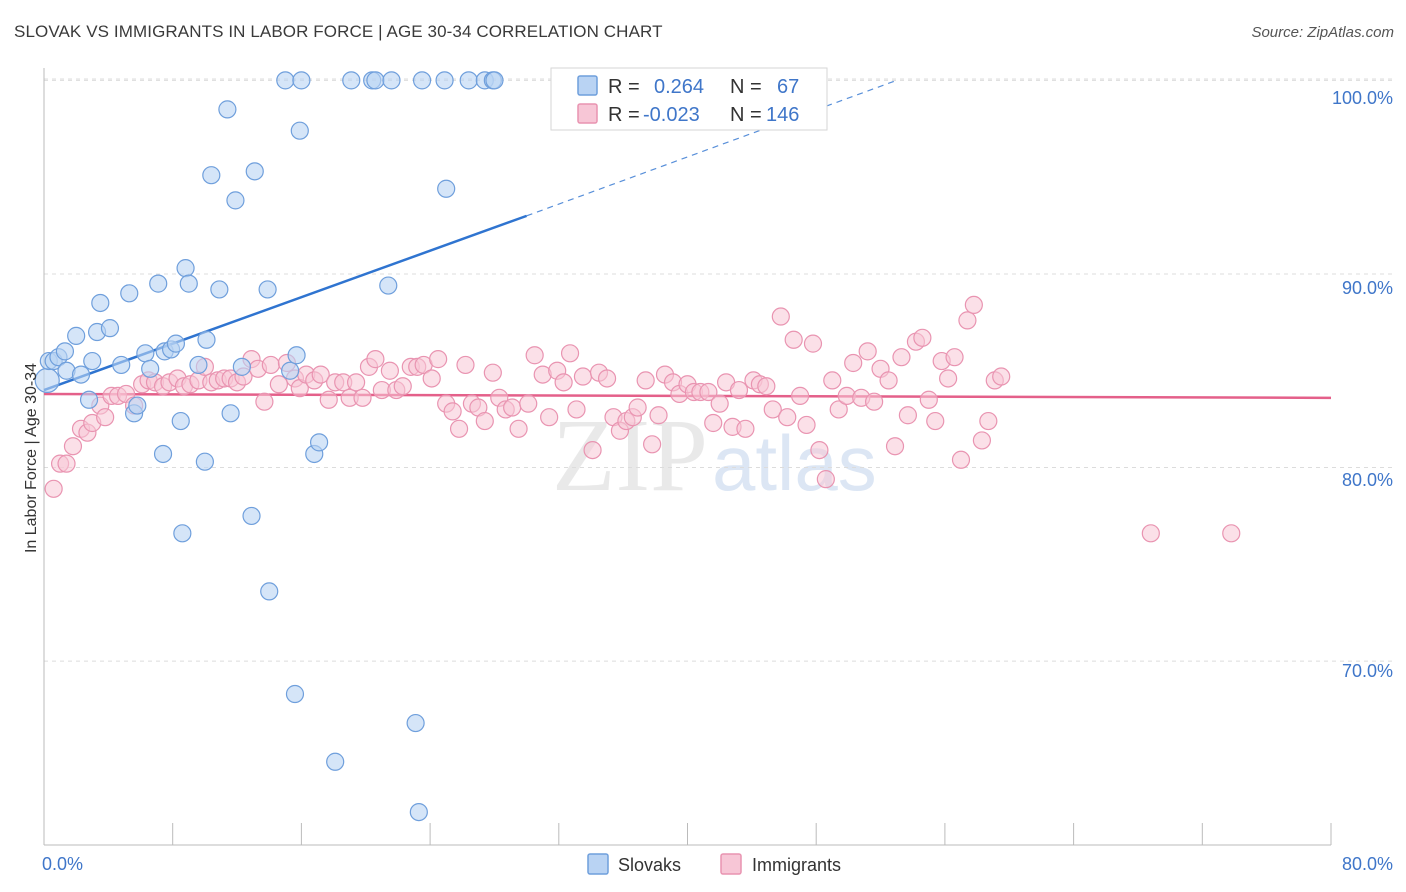 The width and height of the screenshot is (1406, 892). Describe the element at coordinates (587, 113) in the screenshot. I see `legend-swatch-immigrants` at that location.